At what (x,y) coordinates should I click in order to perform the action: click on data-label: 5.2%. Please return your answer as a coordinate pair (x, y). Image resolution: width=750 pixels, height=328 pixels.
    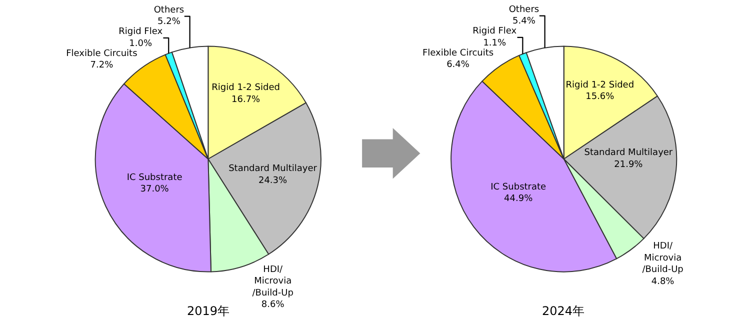
    Looking at the image, I should click on (169, 22).